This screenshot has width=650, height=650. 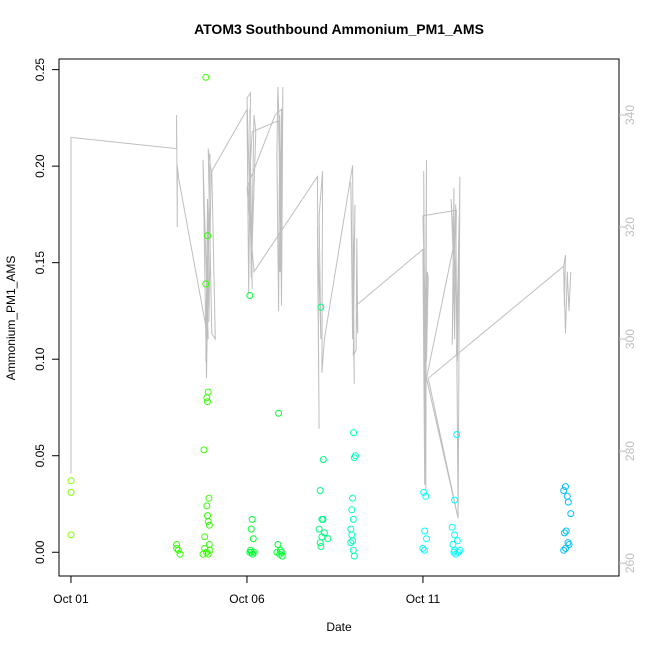 What do you see at coordinates (40, 70) in the screenshot?
I see `y-tick-label-5: 0.25` at bounding box center [40, 70].